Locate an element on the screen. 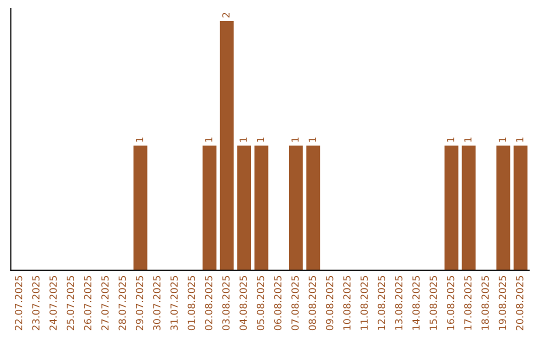 The height and width of the screenshot is (340, 540). x-tick-label: 26.07.2025 is located at coordinates (88, 303).